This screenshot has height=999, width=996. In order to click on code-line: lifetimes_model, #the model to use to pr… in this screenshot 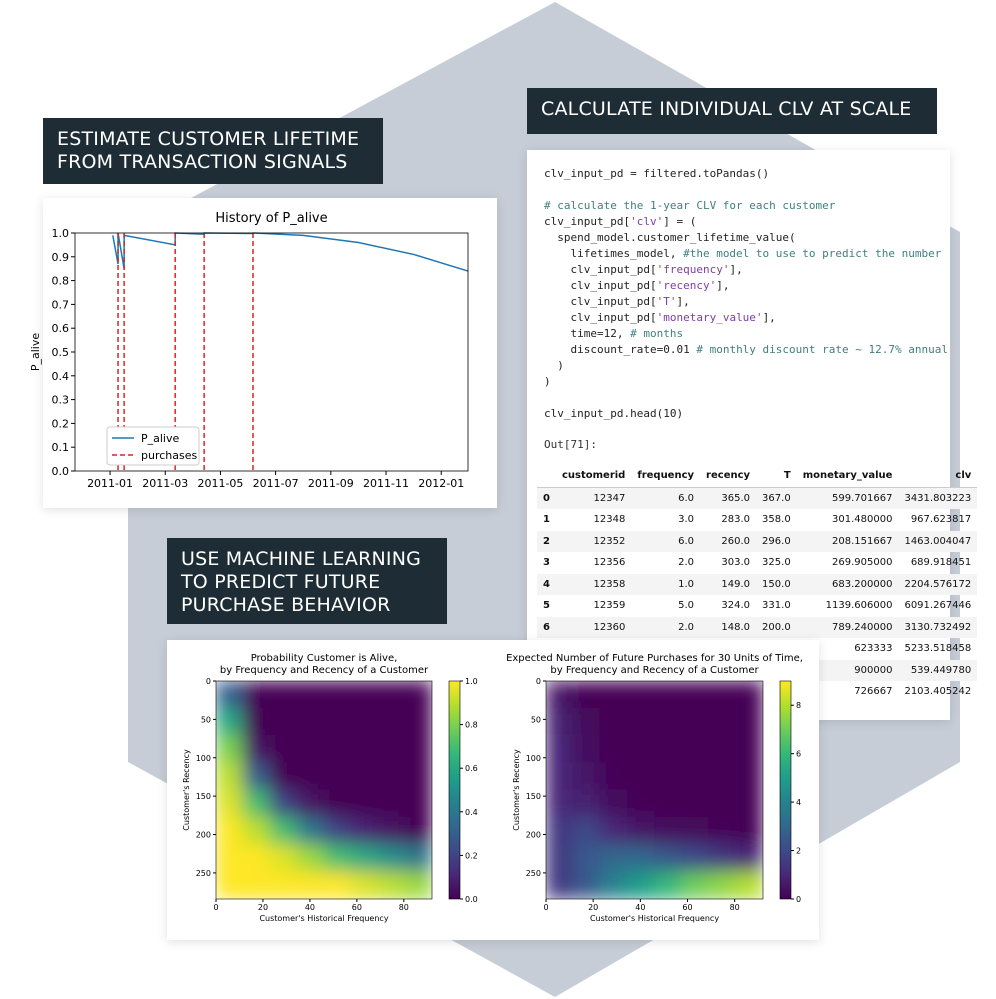, I will do `click(743, 253)`.